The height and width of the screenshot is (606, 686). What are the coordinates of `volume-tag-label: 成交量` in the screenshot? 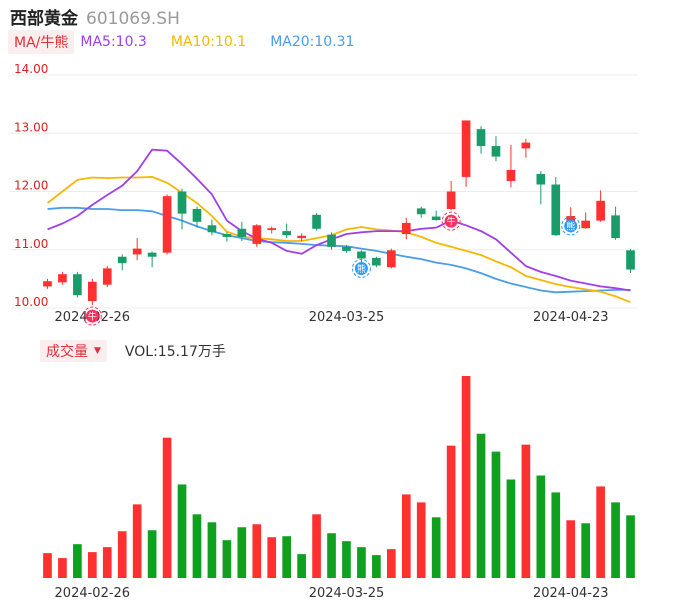 It's located at (67, 352).